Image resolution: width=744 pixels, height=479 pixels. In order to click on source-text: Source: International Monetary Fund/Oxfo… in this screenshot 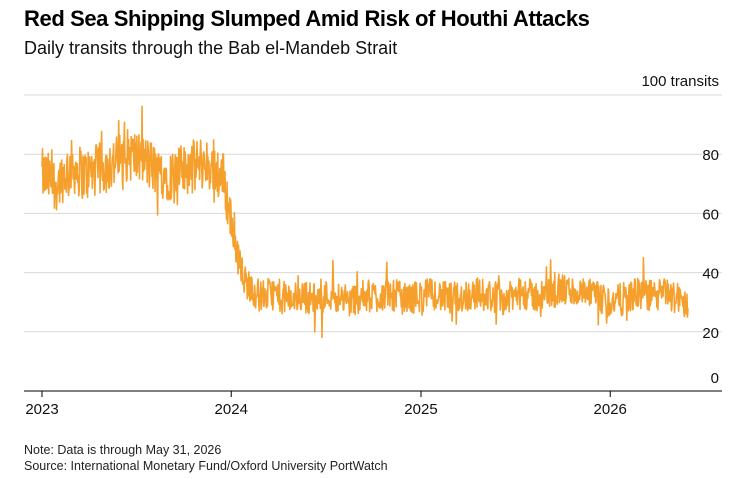, I will do `click(206, 466)`.